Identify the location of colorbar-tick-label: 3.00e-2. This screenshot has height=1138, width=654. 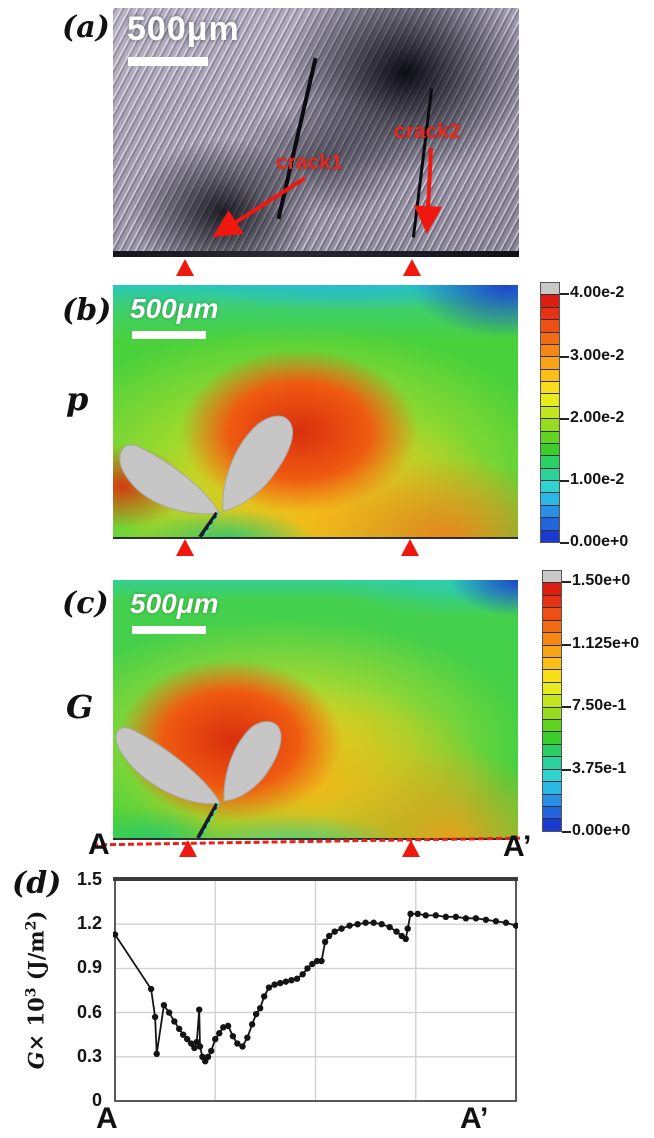
(597, 355).